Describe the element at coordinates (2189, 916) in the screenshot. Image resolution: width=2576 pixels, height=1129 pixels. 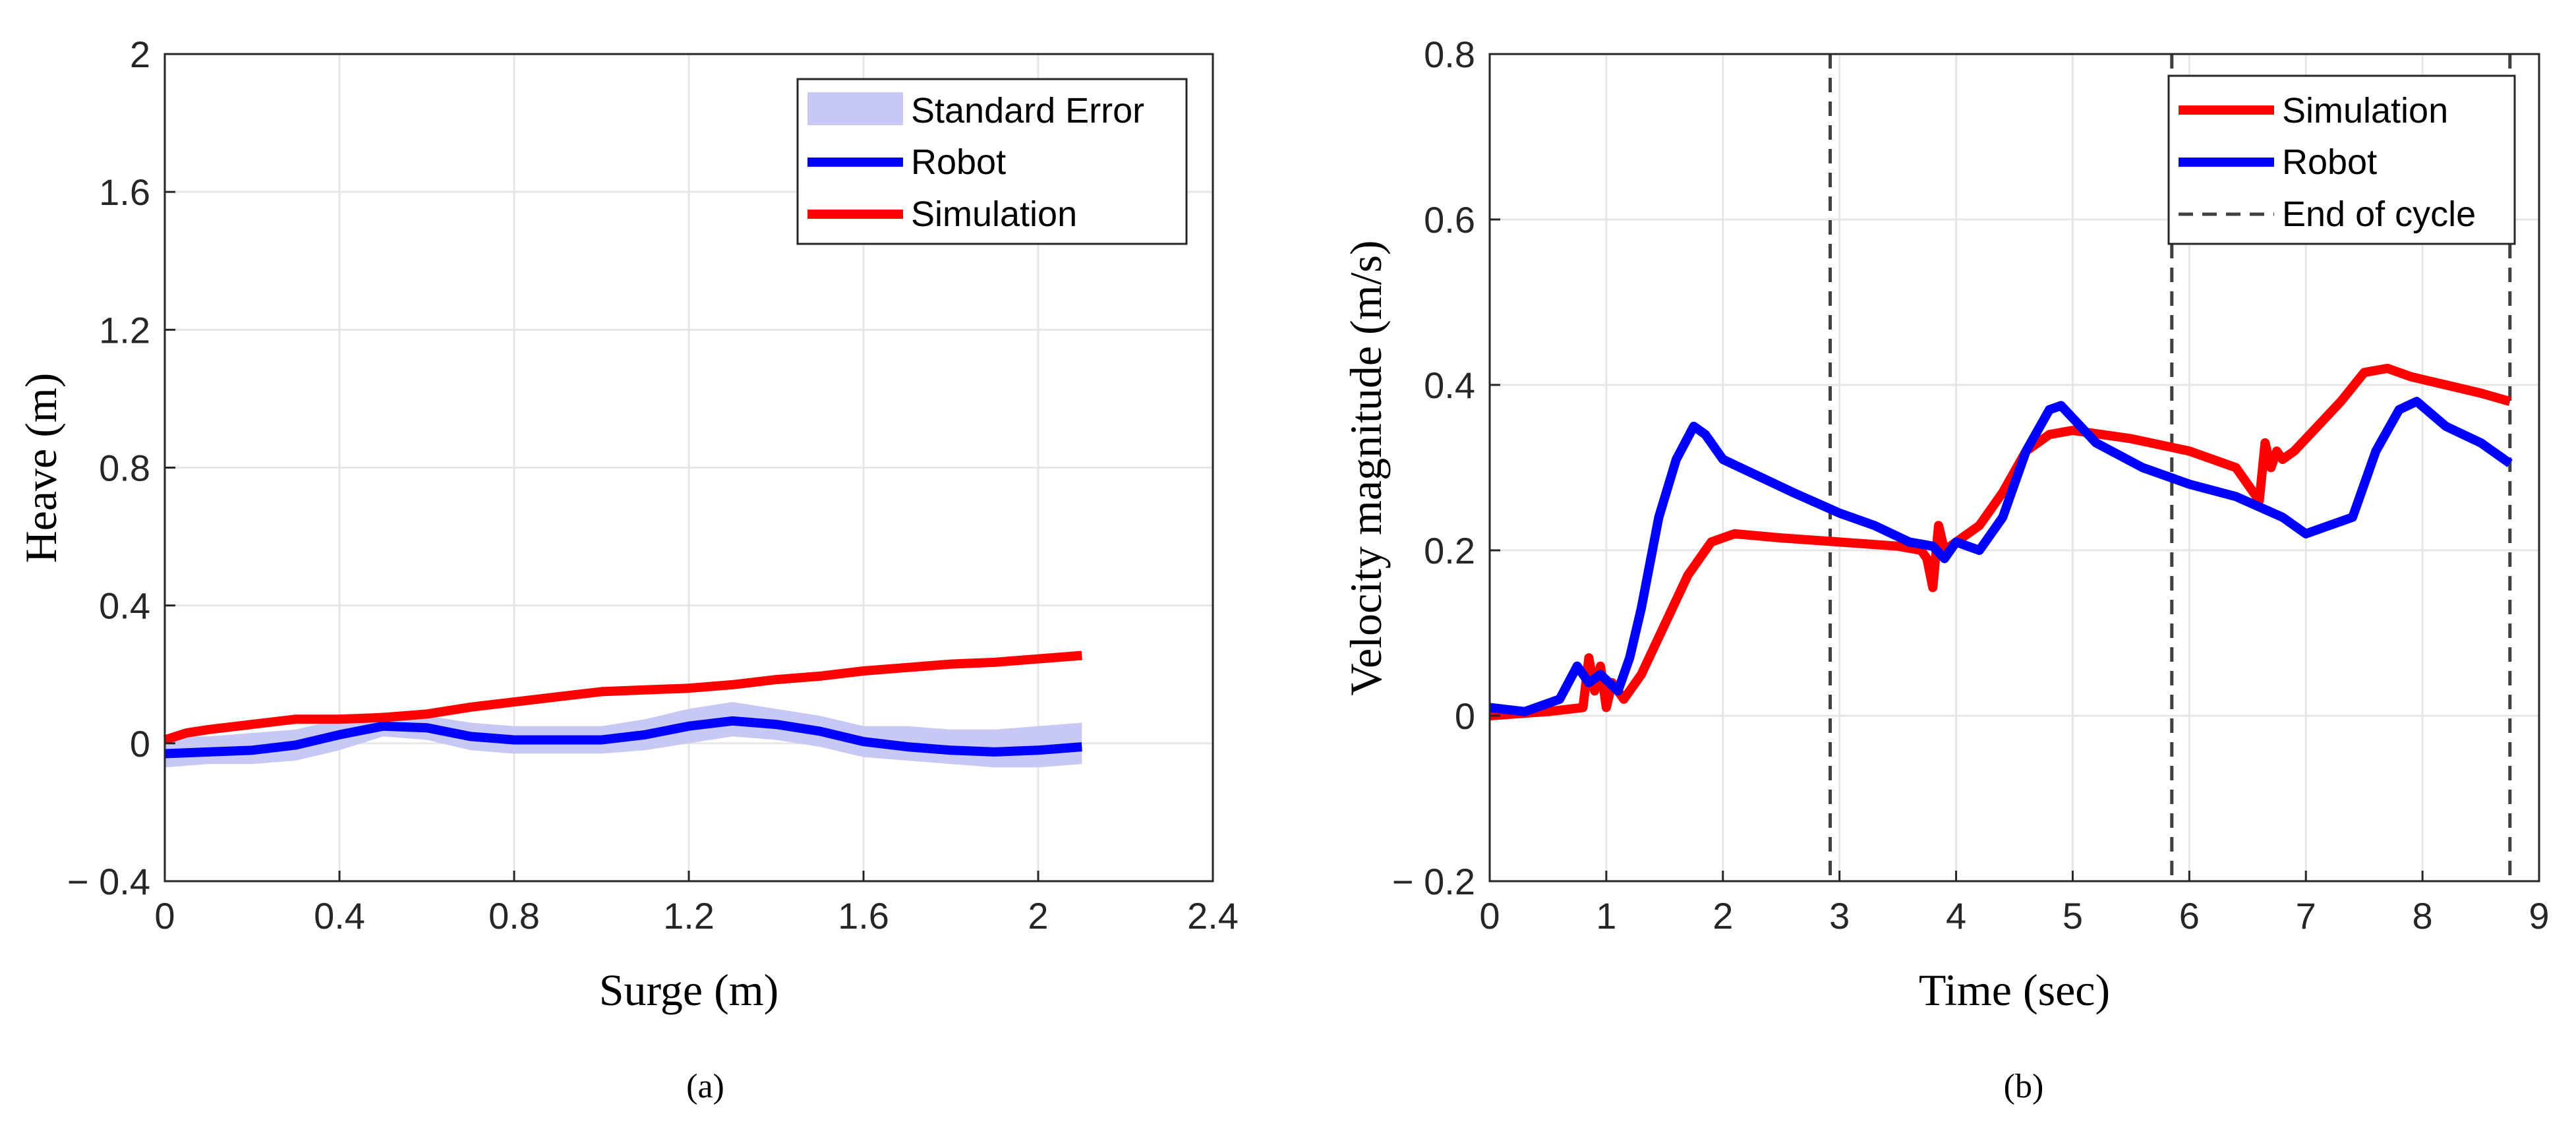
I see `x-tick-label: 6` at that location.